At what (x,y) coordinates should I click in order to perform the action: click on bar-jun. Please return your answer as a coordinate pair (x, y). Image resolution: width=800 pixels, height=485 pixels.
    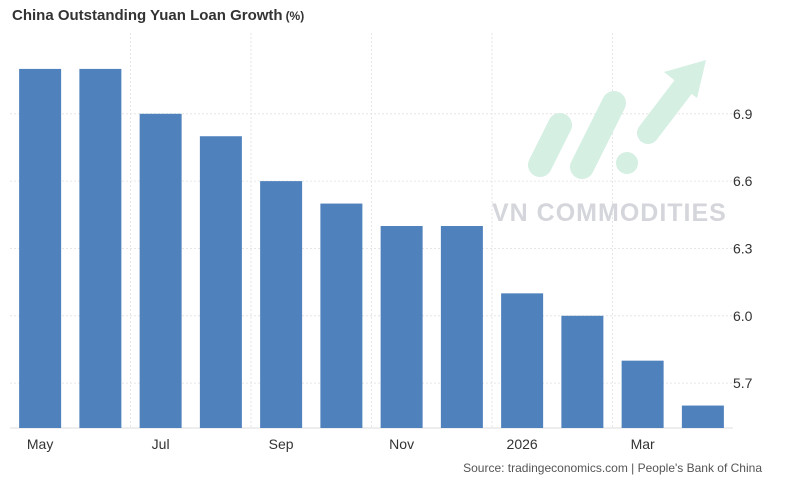
    Looking at the image, I should click on (100, 248).